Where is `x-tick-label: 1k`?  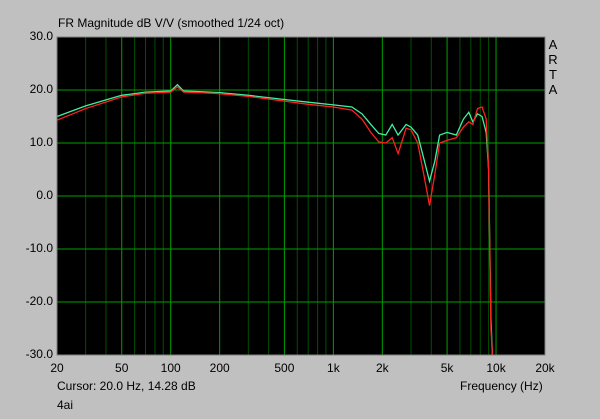 x-tick-label: 1k is located at coordinates (334, 368).